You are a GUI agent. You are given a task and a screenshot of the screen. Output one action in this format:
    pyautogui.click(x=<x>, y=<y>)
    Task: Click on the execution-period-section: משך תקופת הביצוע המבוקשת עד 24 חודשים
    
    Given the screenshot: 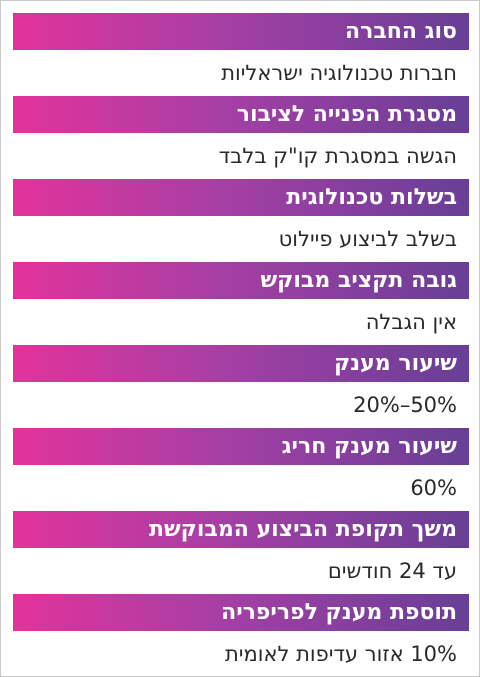 What is the action you would take?
    pyautogui.click(x=241, y=552)
    